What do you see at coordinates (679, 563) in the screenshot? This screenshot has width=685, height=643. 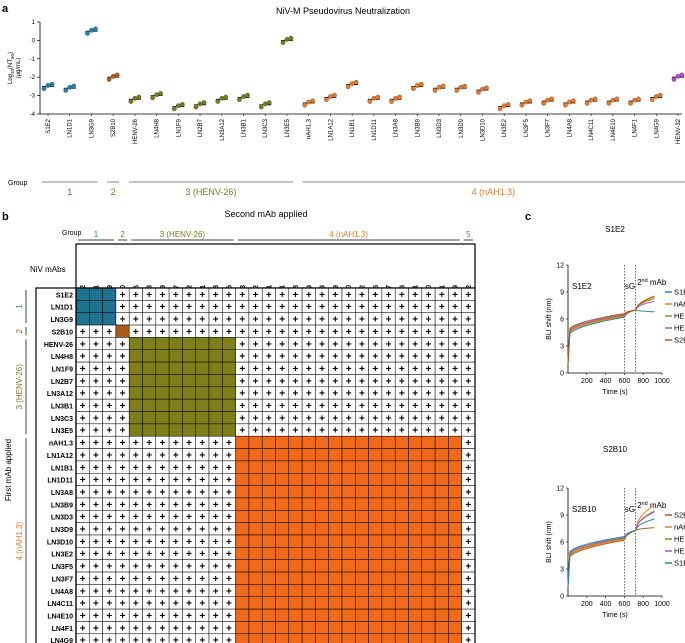 I see `bli-legend-label: S1E2` at bounding box center [679, 563].